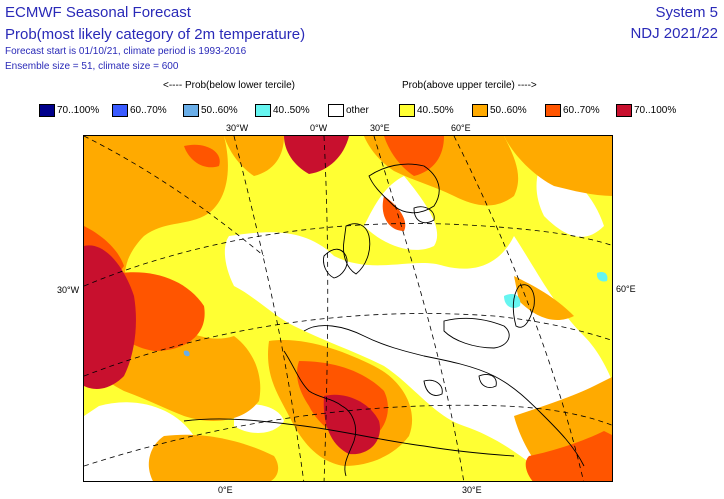  What do you see at coordinates (380, 128) in the screenshot?
I see `grid-label-top-30e: 30°E` at bounding box center [380, 128].